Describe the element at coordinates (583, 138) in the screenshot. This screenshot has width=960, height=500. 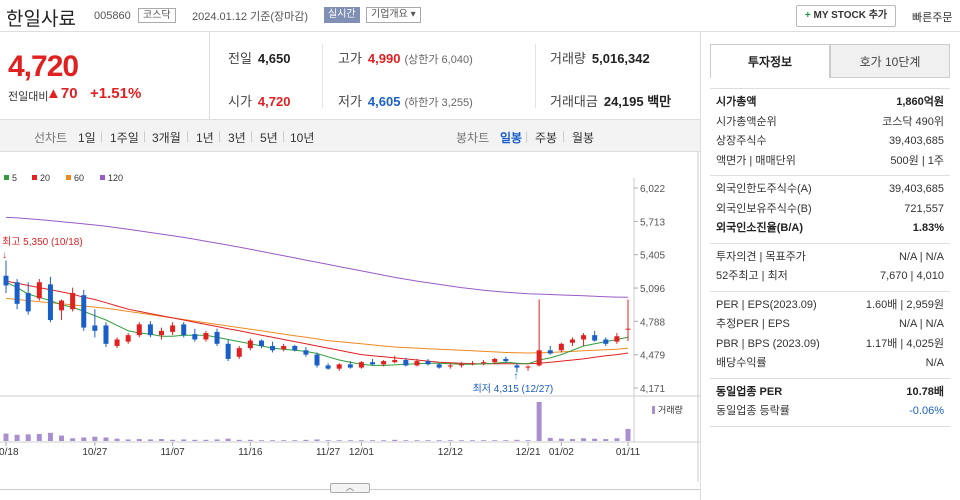
I see `candle-monthly: 월봉` at that location.